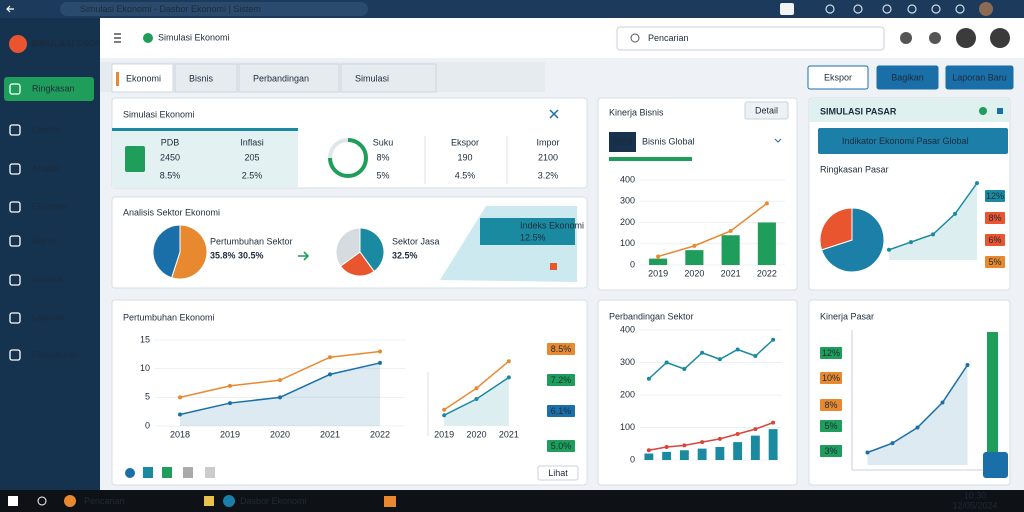 The image size is (1024, 512). I want to click on nav-item: Dasbor, so click(46, 129).